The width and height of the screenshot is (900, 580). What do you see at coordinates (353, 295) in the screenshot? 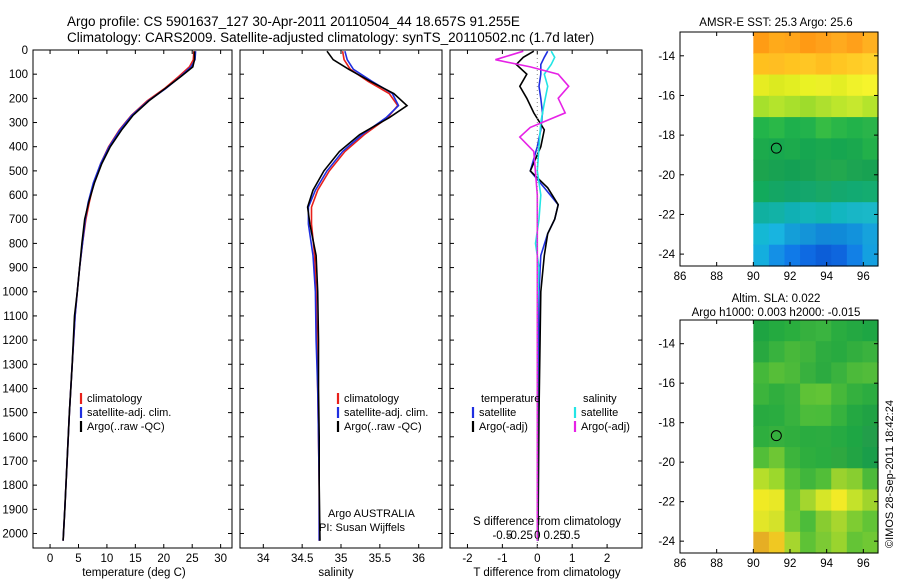
I see `salinity-series-satellite-adj-clim-` at bounding box center [353, 295].